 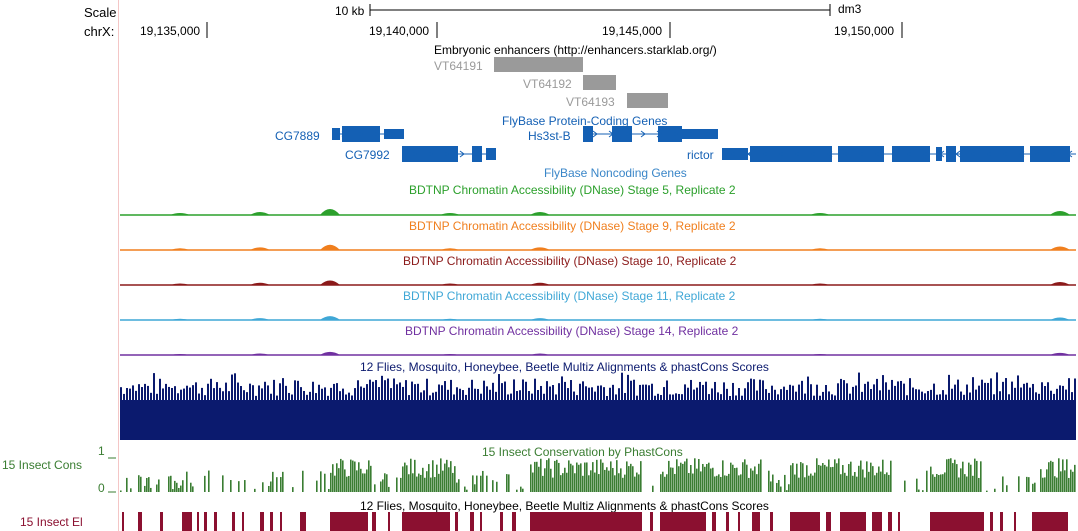 I want to click on phastcons-side-label: 15 Insect Cons, so click(x=42, y=465).